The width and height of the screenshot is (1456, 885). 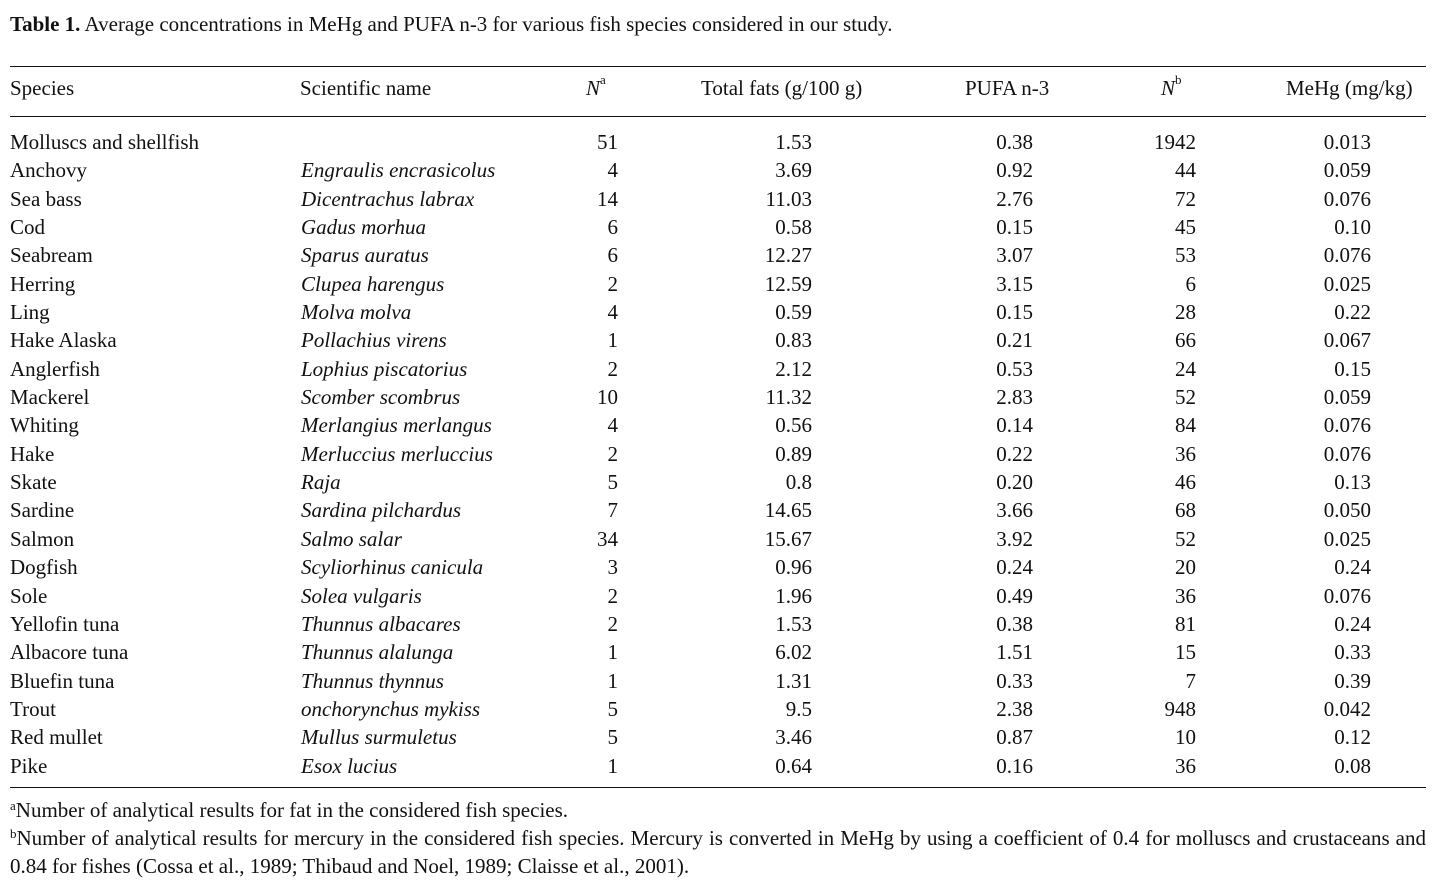 What do you see at coordinates (718, 766) in the screenshot?
I see `table-row: Pike Esox lucius 1 0.64 0.16 36 0.08` at bounding box center [718, 766].